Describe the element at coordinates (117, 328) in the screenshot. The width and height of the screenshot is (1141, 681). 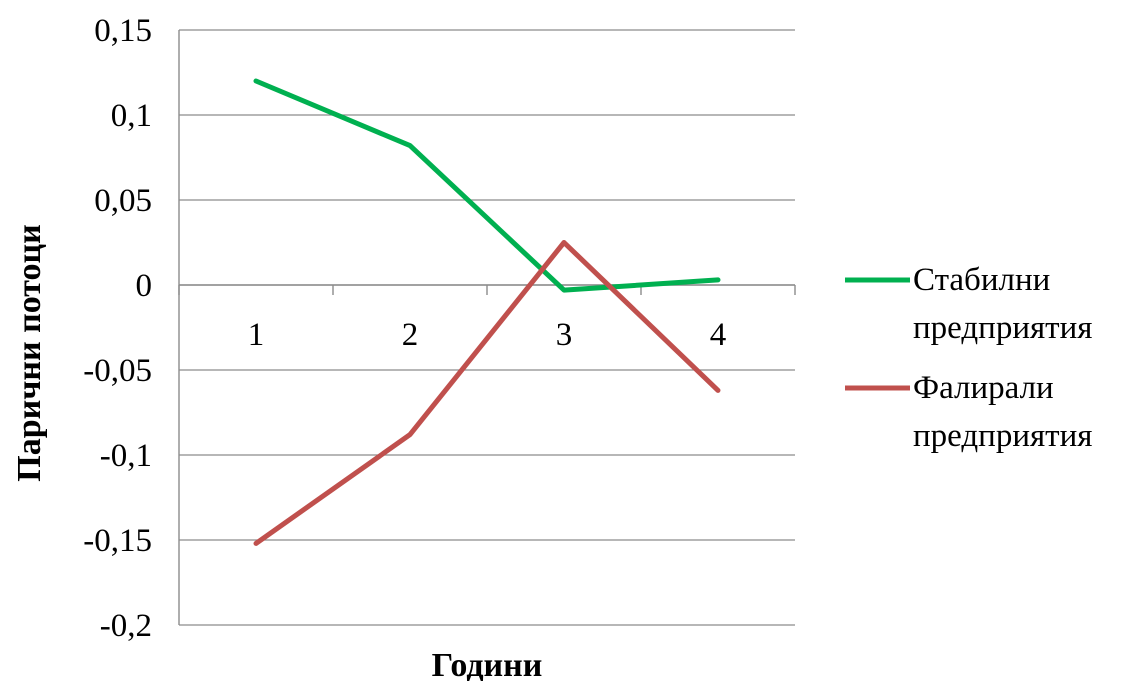
I see `y-tick-labels: 0,15 0,1 0,05 0 -0,05 -0,1 -0,15 -0,2` at that location.